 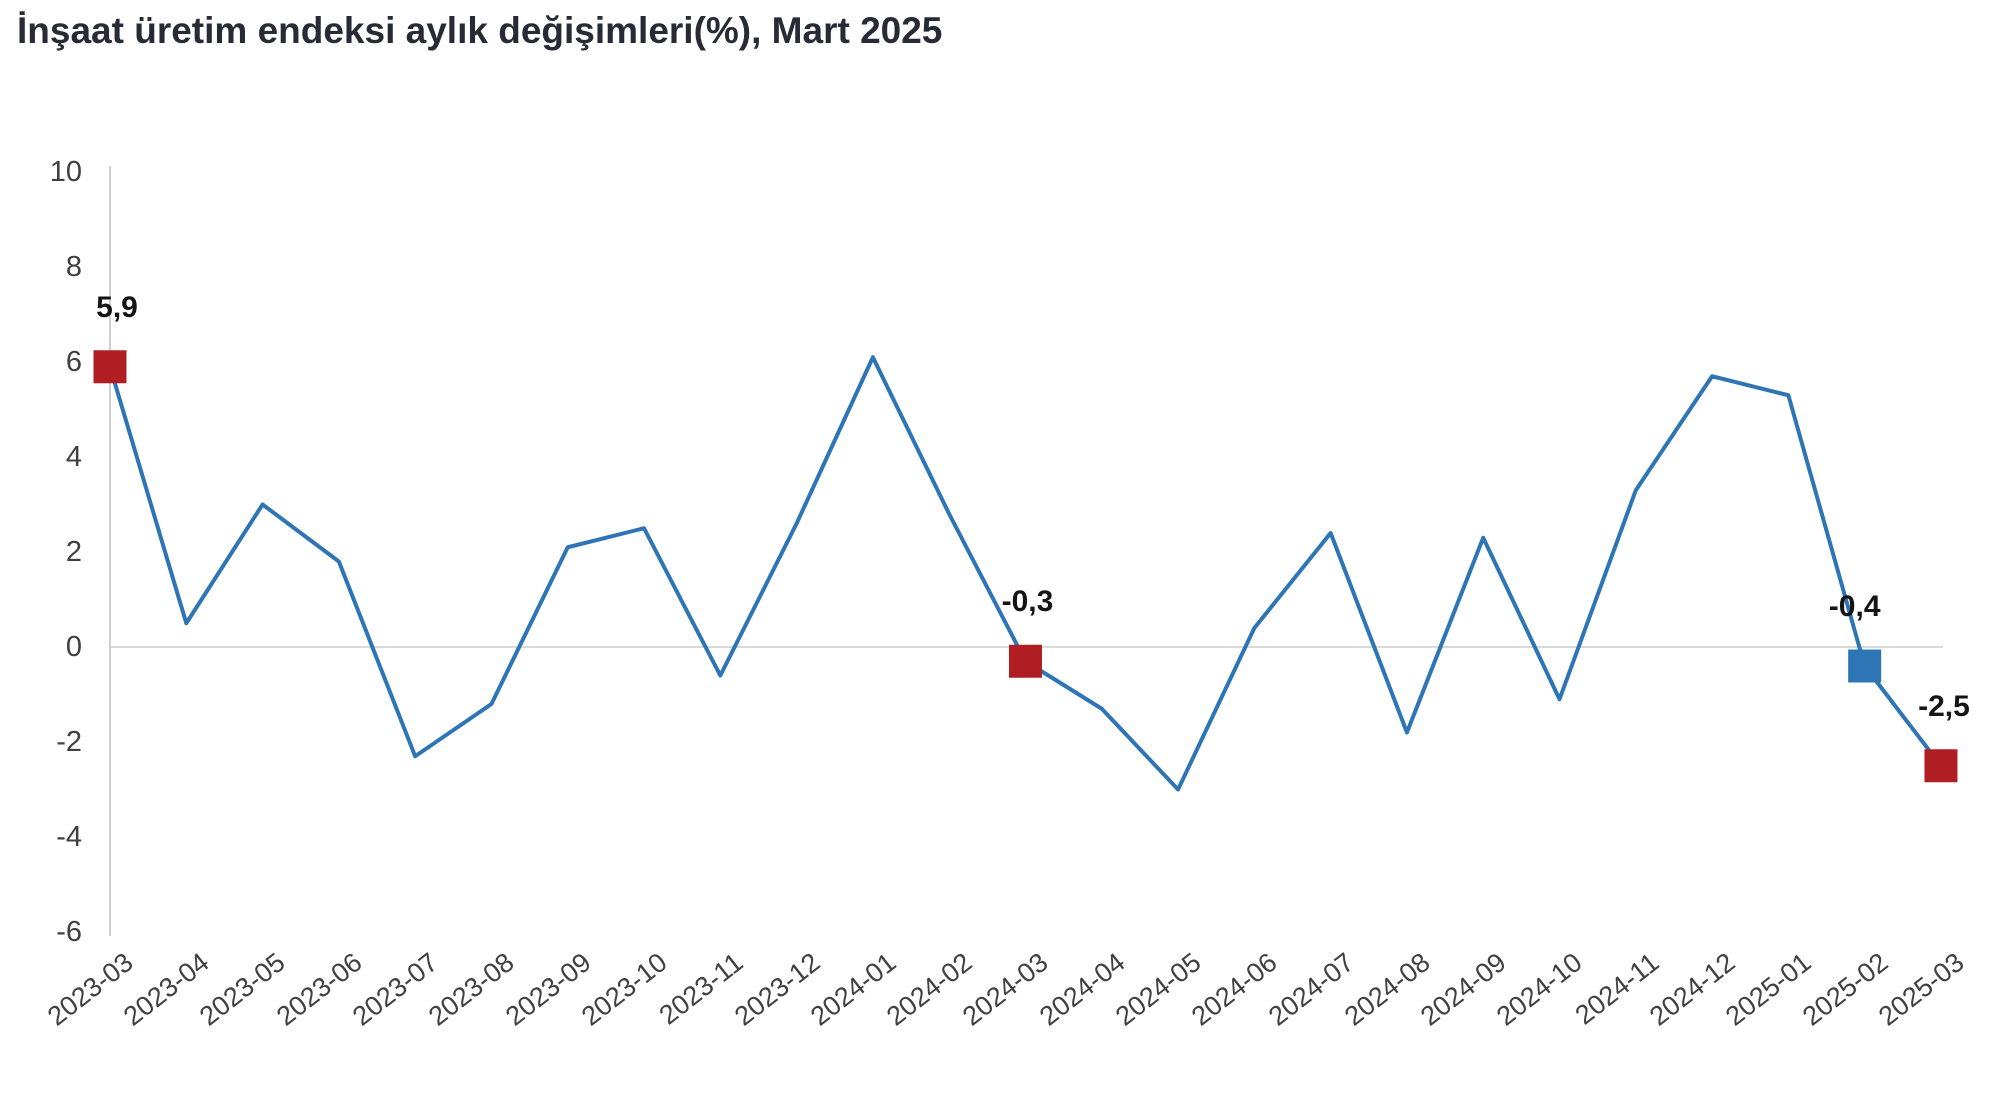 What do you see at coordinates (1854, 606) in the screenshot?
I see `data-point-label-2025-02: -0,4` at bounding box center [1854, 606].